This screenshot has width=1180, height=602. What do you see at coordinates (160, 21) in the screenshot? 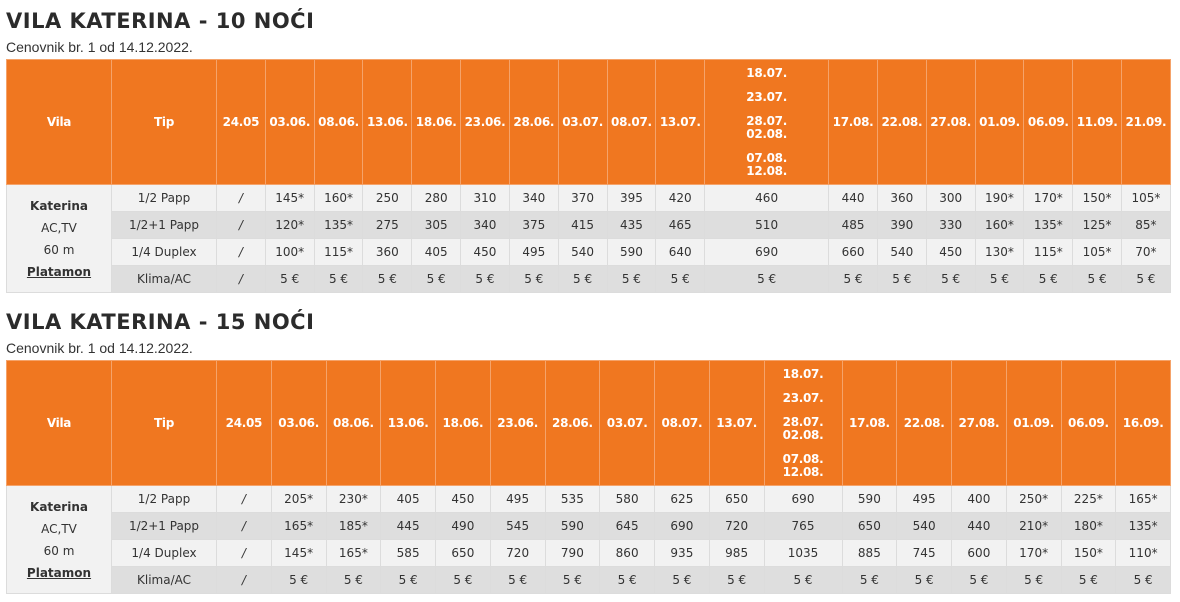
I see `section-title: VILA KATERINA - 10 NOĆI` at bounding box center [160, 21].